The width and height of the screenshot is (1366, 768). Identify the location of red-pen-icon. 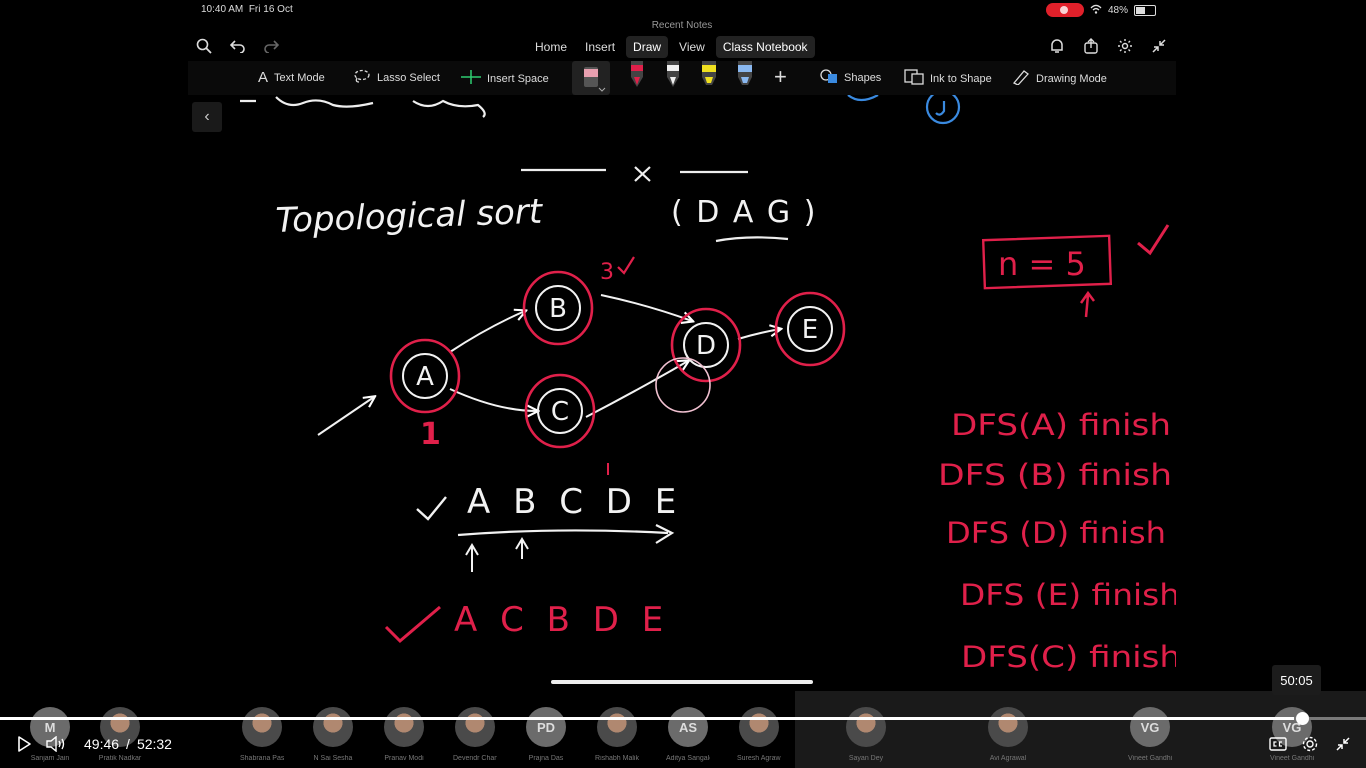
(637, 74).